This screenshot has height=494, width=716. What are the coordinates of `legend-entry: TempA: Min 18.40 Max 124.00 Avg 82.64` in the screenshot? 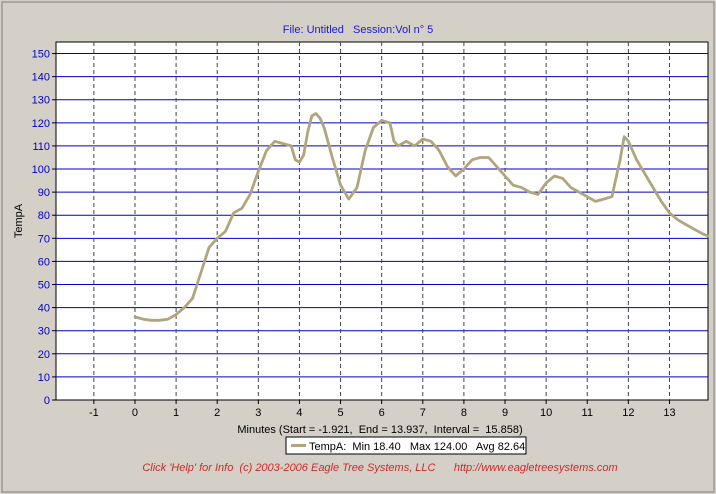 It's located at (417, 447).